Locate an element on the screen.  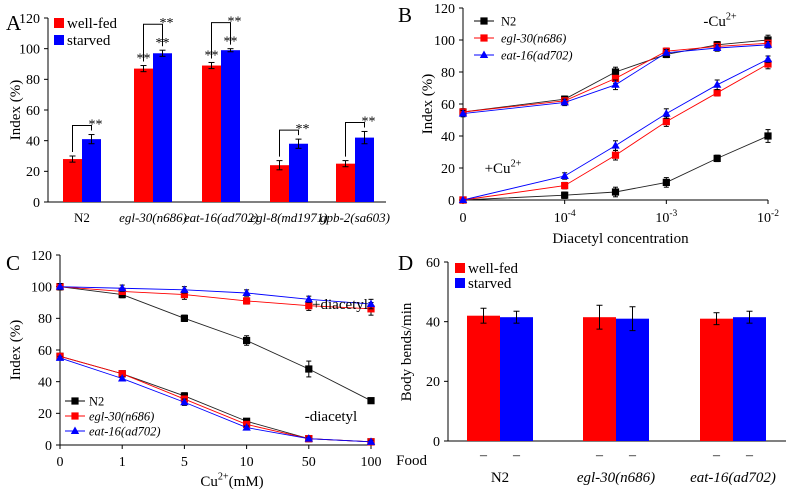
x-tick-label: egl-8(md1971) is located at coordinates (288, 217).